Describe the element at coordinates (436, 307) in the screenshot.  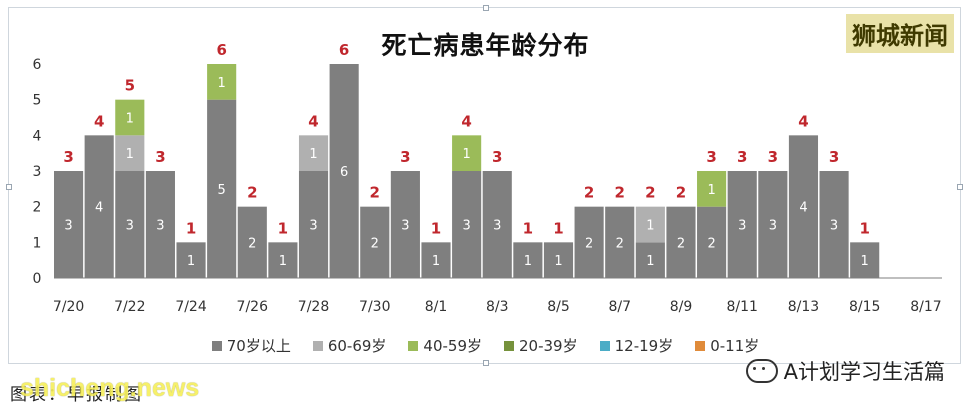
I see `x-tick-label: 8/1` at that location.